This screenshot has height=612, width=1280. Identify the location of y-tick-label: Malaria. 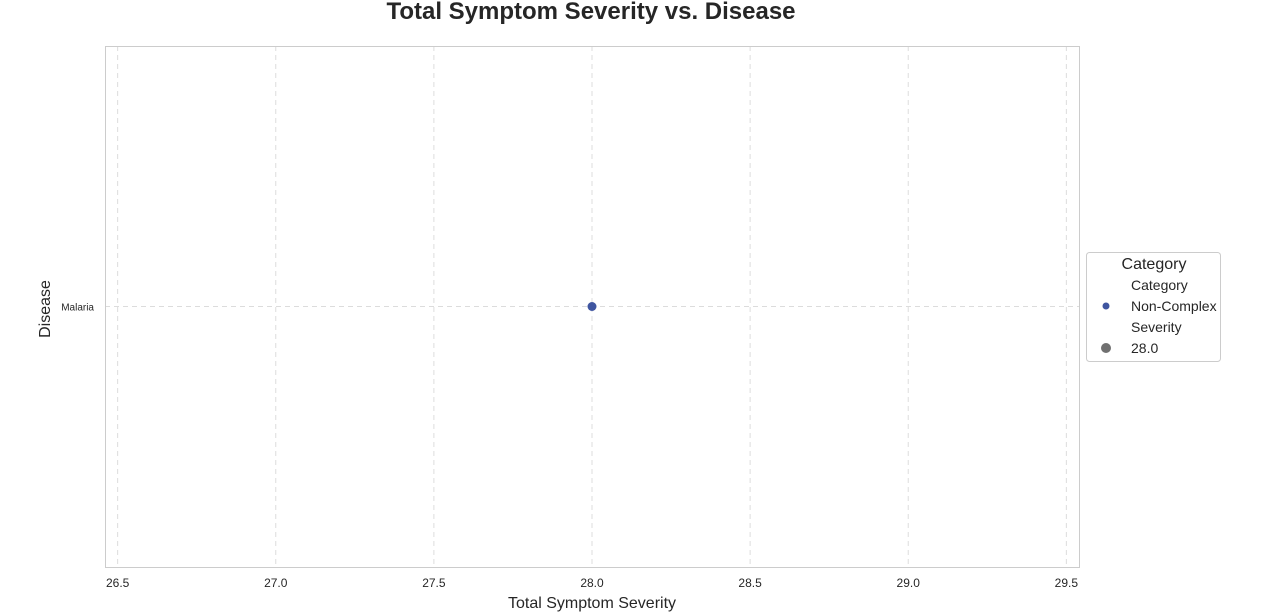
(77, 308).